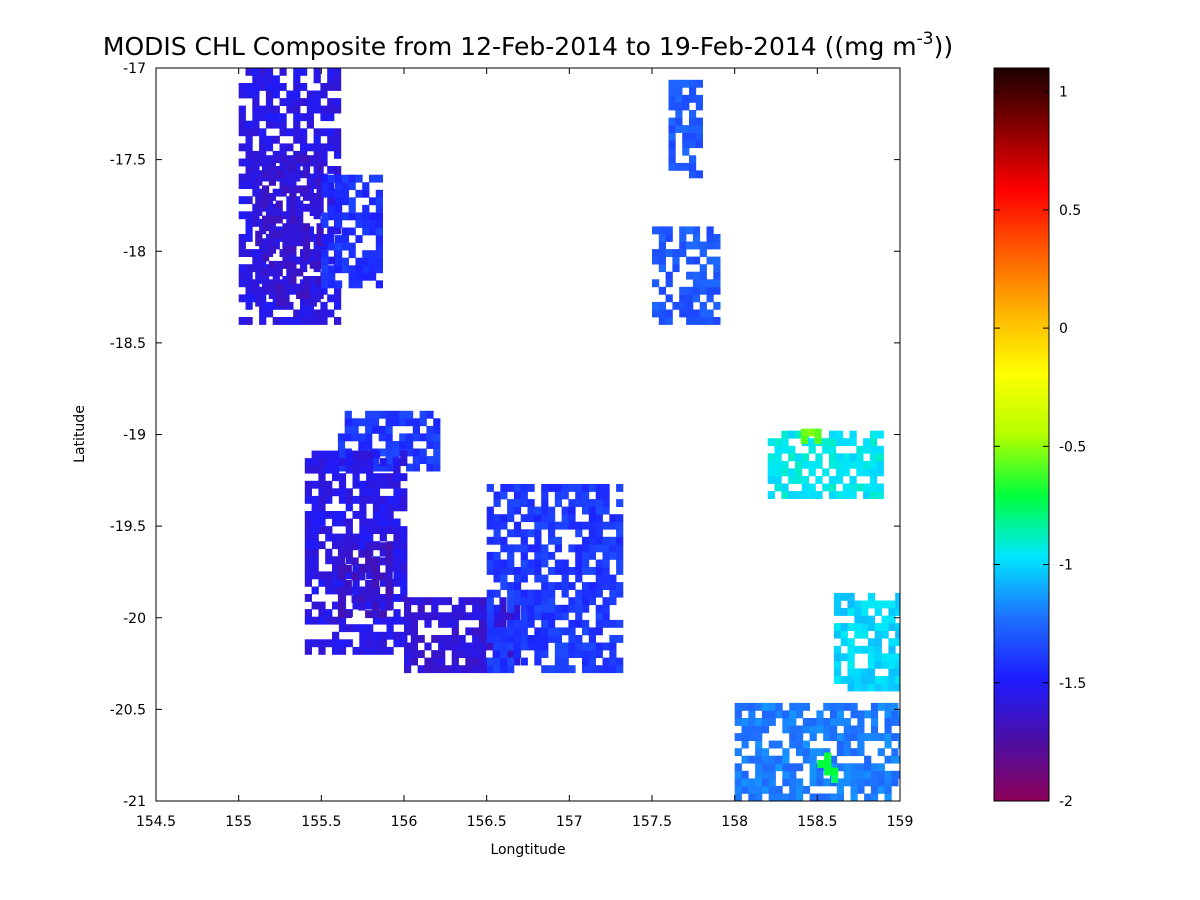  What do you see at coordinates (134, 69) in the screenshot?
I see `y-tick-label: -17` at bounding box center [134, 69].